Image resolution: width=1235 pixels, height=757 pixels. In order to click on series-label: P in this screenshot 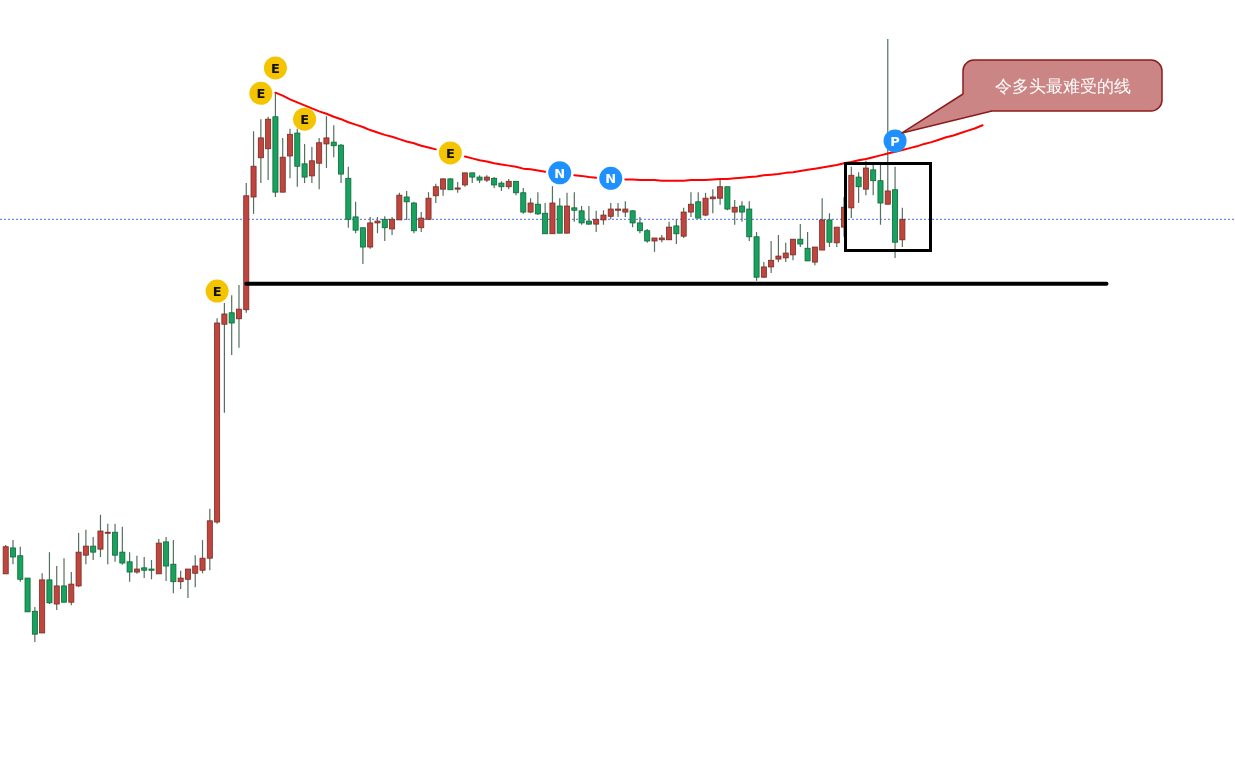, I will do `click(895, 141)`.